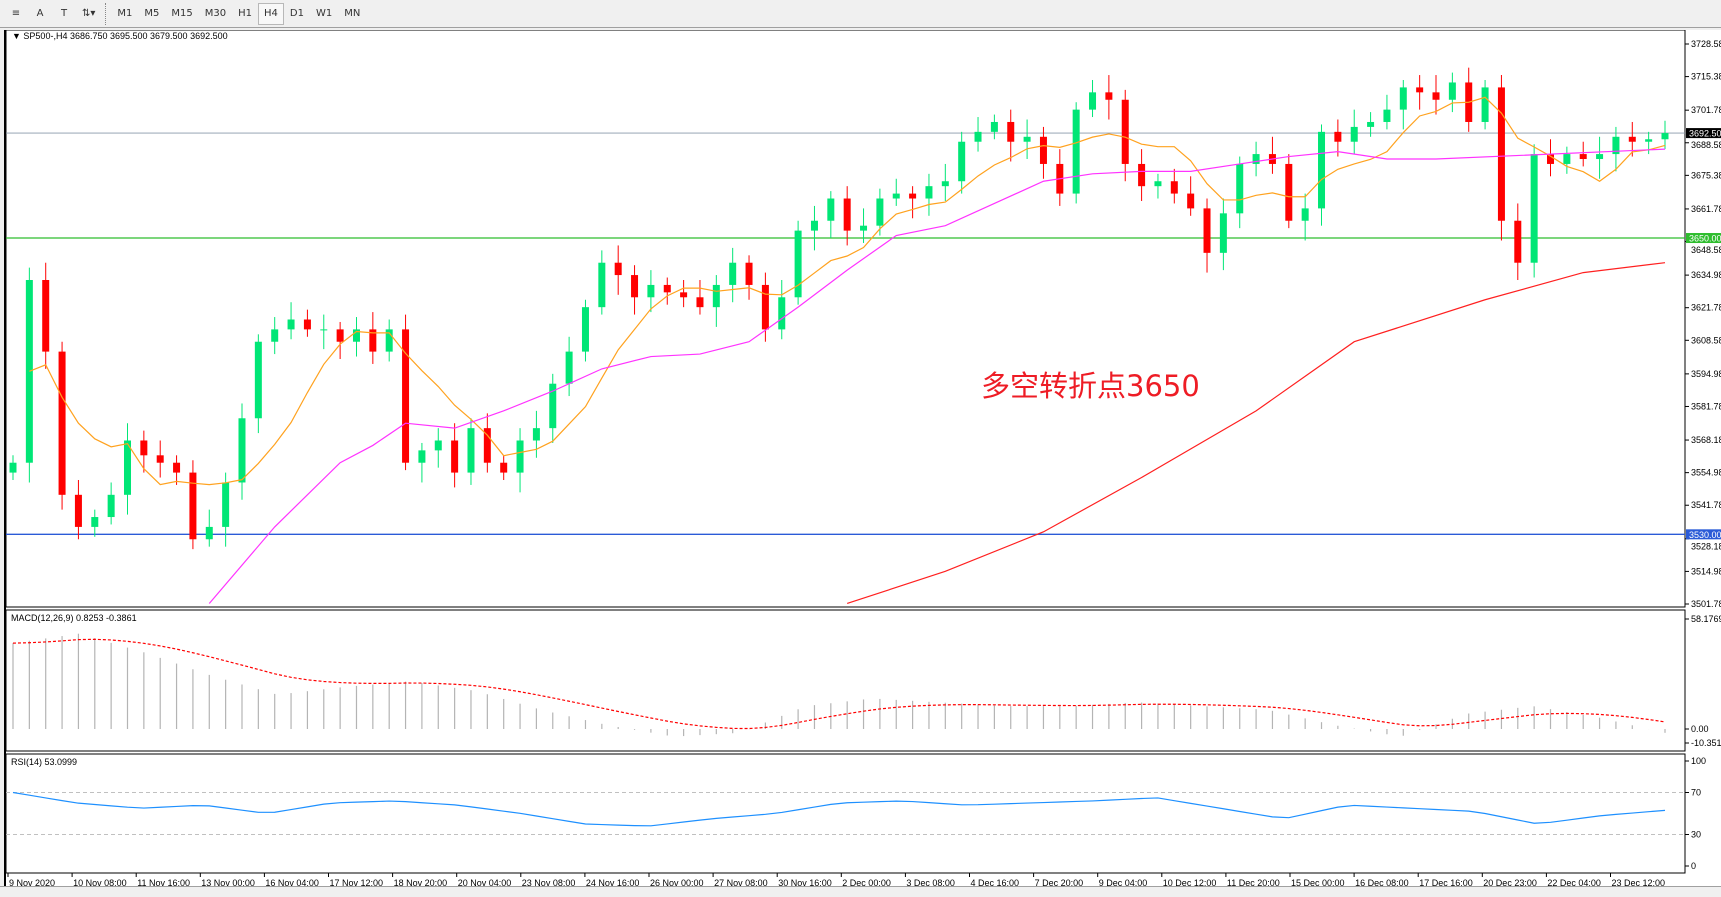 Image resolution: width=1721 pixels, height=897 pixels. Describe the element at coordinates (125, 13) in the screenshot. I see `timeframe-m1: M1` at that location.